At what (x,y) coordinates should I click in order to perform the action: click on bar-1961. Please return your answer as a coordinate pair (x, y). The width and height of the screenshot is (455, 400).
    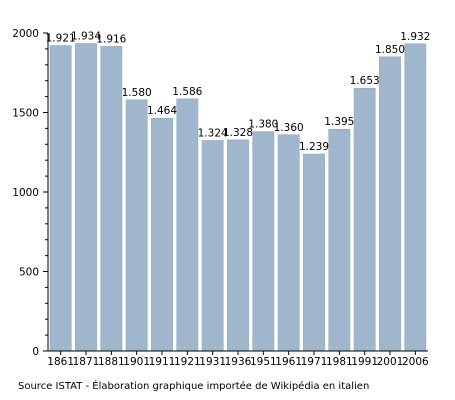
    Looking at the image, I should click on (288, 243).